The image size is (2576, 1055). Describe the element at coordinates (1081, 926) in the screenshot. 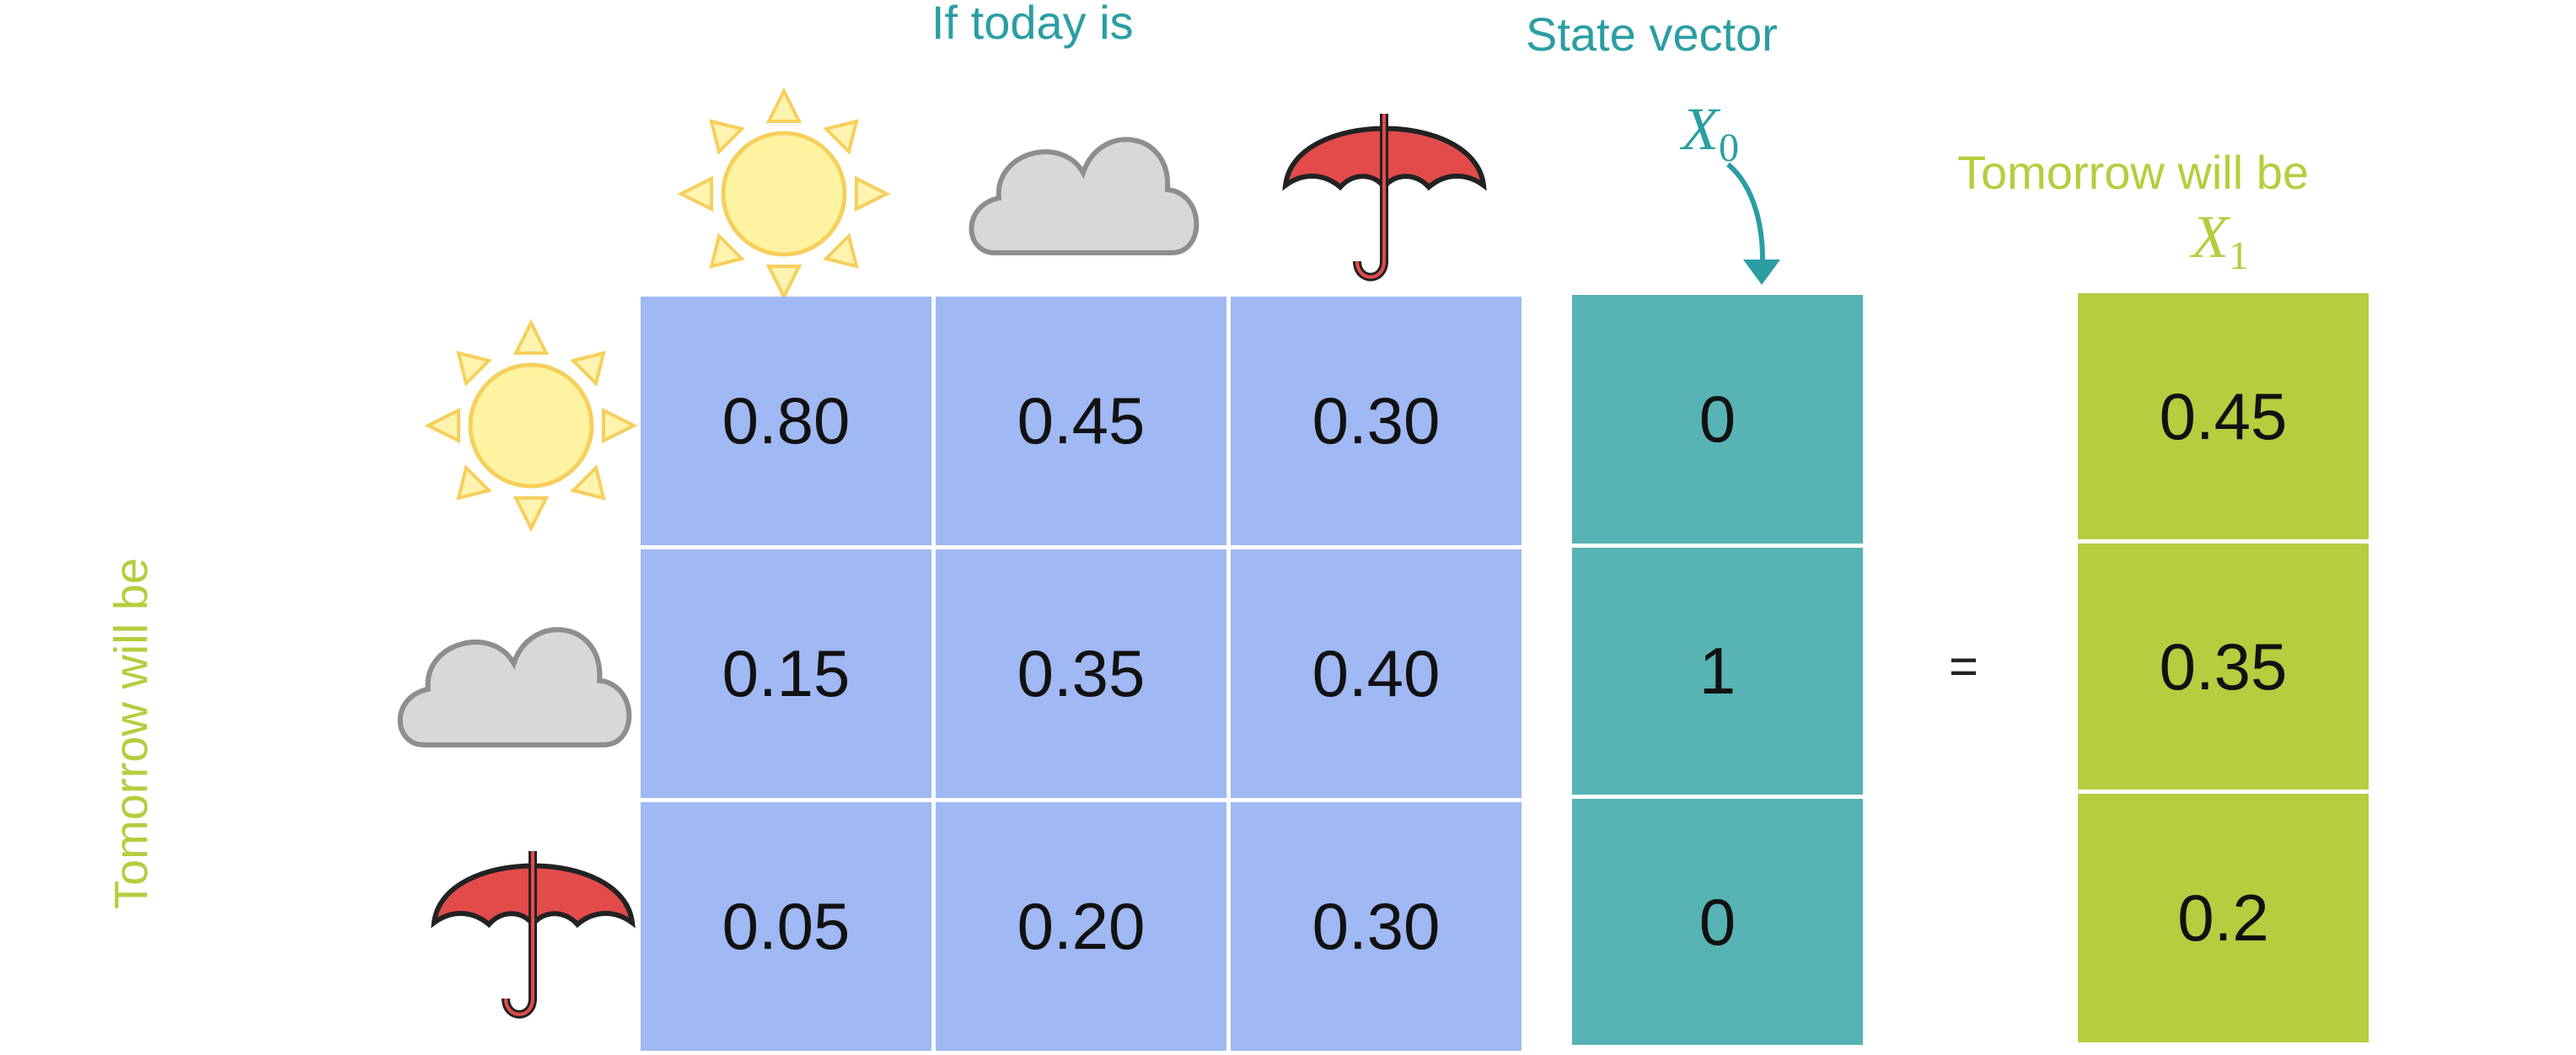

I see `matrix-cell: 0.20` at that location.